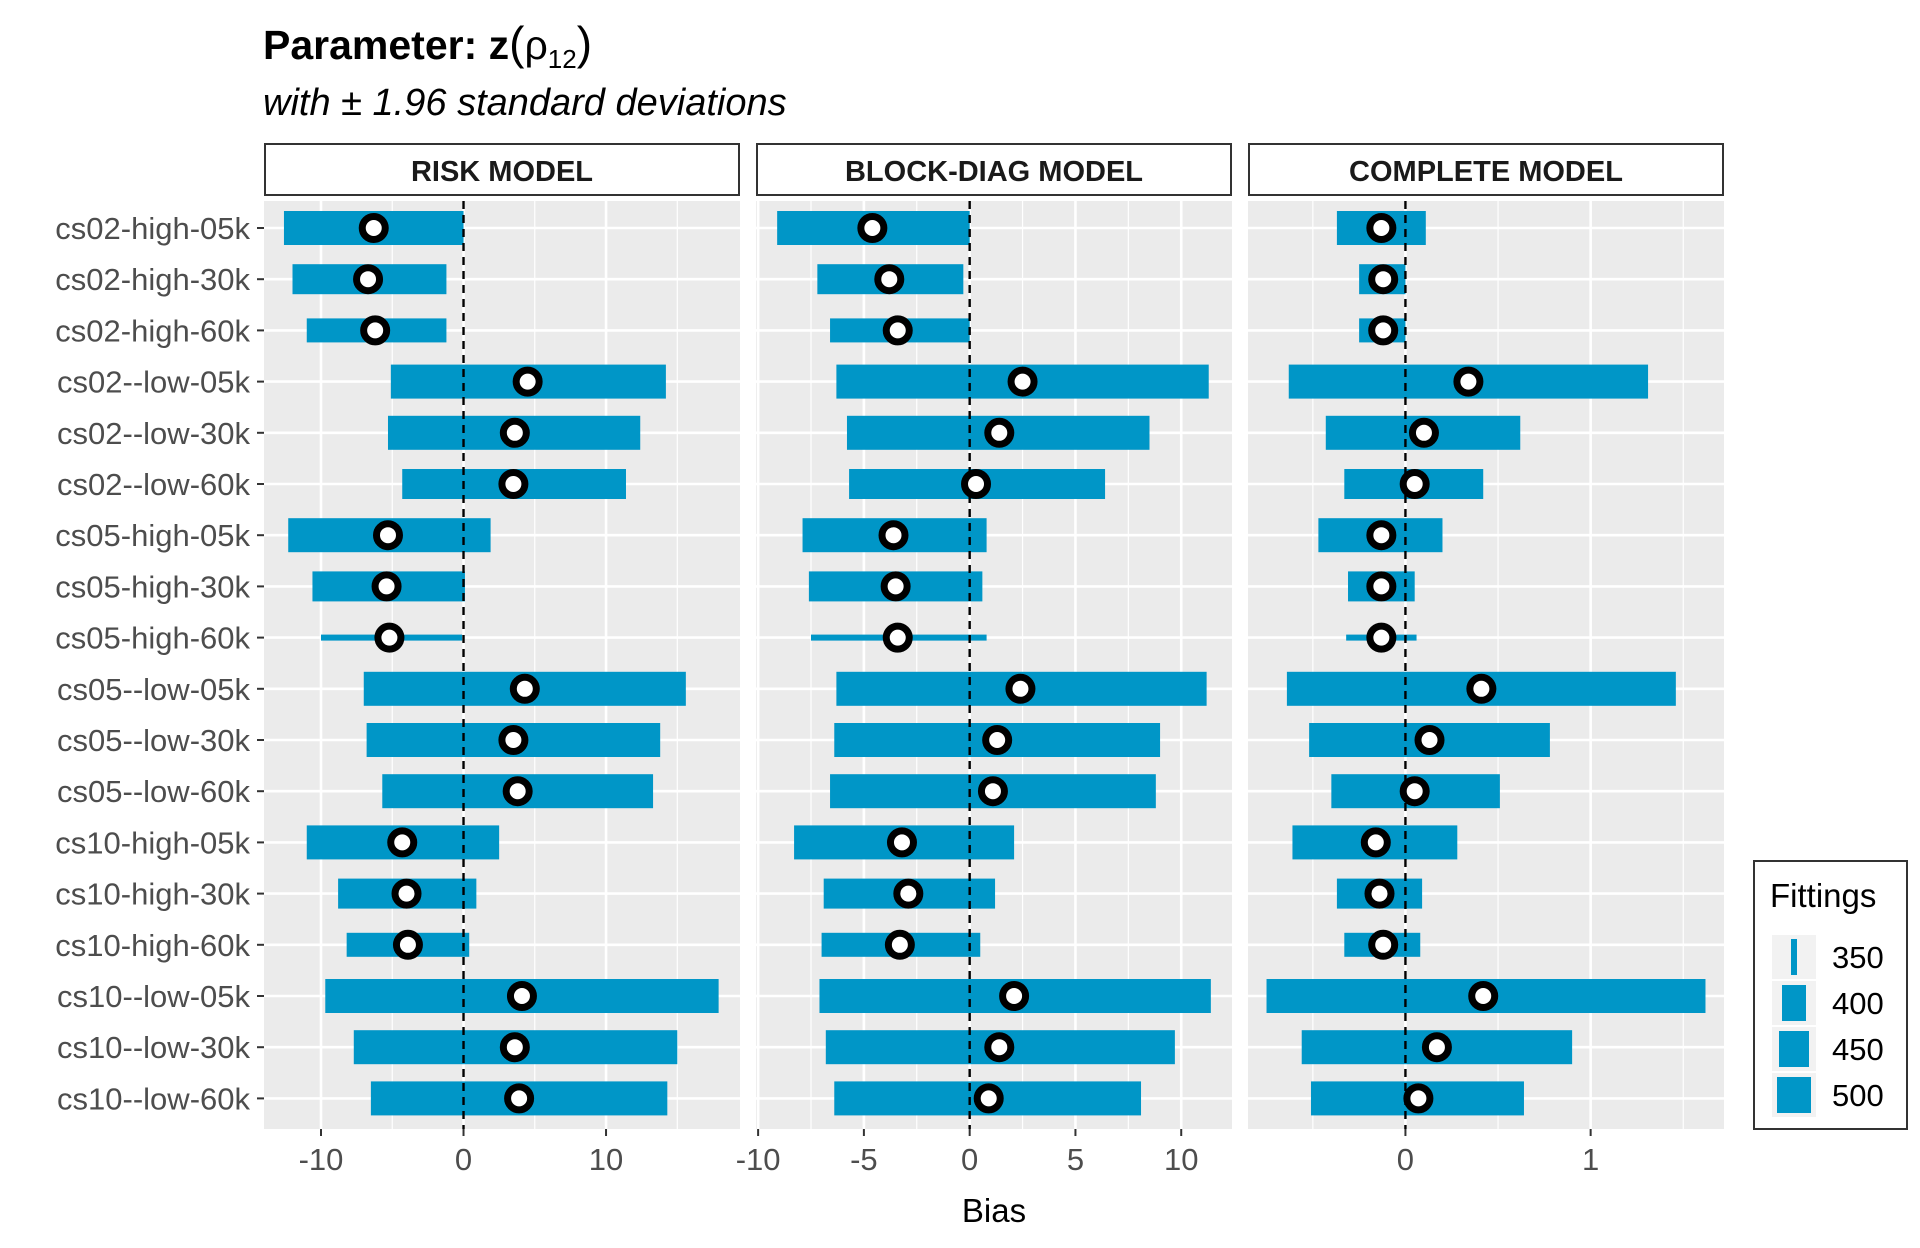 The image size is (1920, 1248). I want to click on chart-subtitle: with ± 1.96 standard deviations, so click(525, 103).